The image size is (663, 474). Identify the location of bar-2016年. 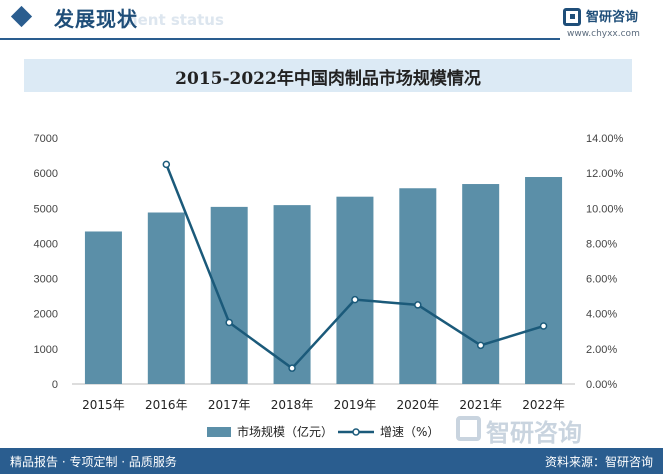
(166, 298).